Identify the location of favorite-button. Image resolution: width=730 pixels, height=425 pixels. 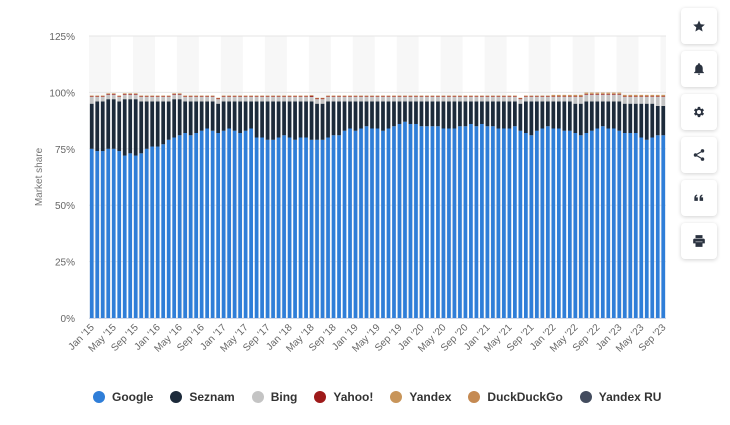
(699, 26).